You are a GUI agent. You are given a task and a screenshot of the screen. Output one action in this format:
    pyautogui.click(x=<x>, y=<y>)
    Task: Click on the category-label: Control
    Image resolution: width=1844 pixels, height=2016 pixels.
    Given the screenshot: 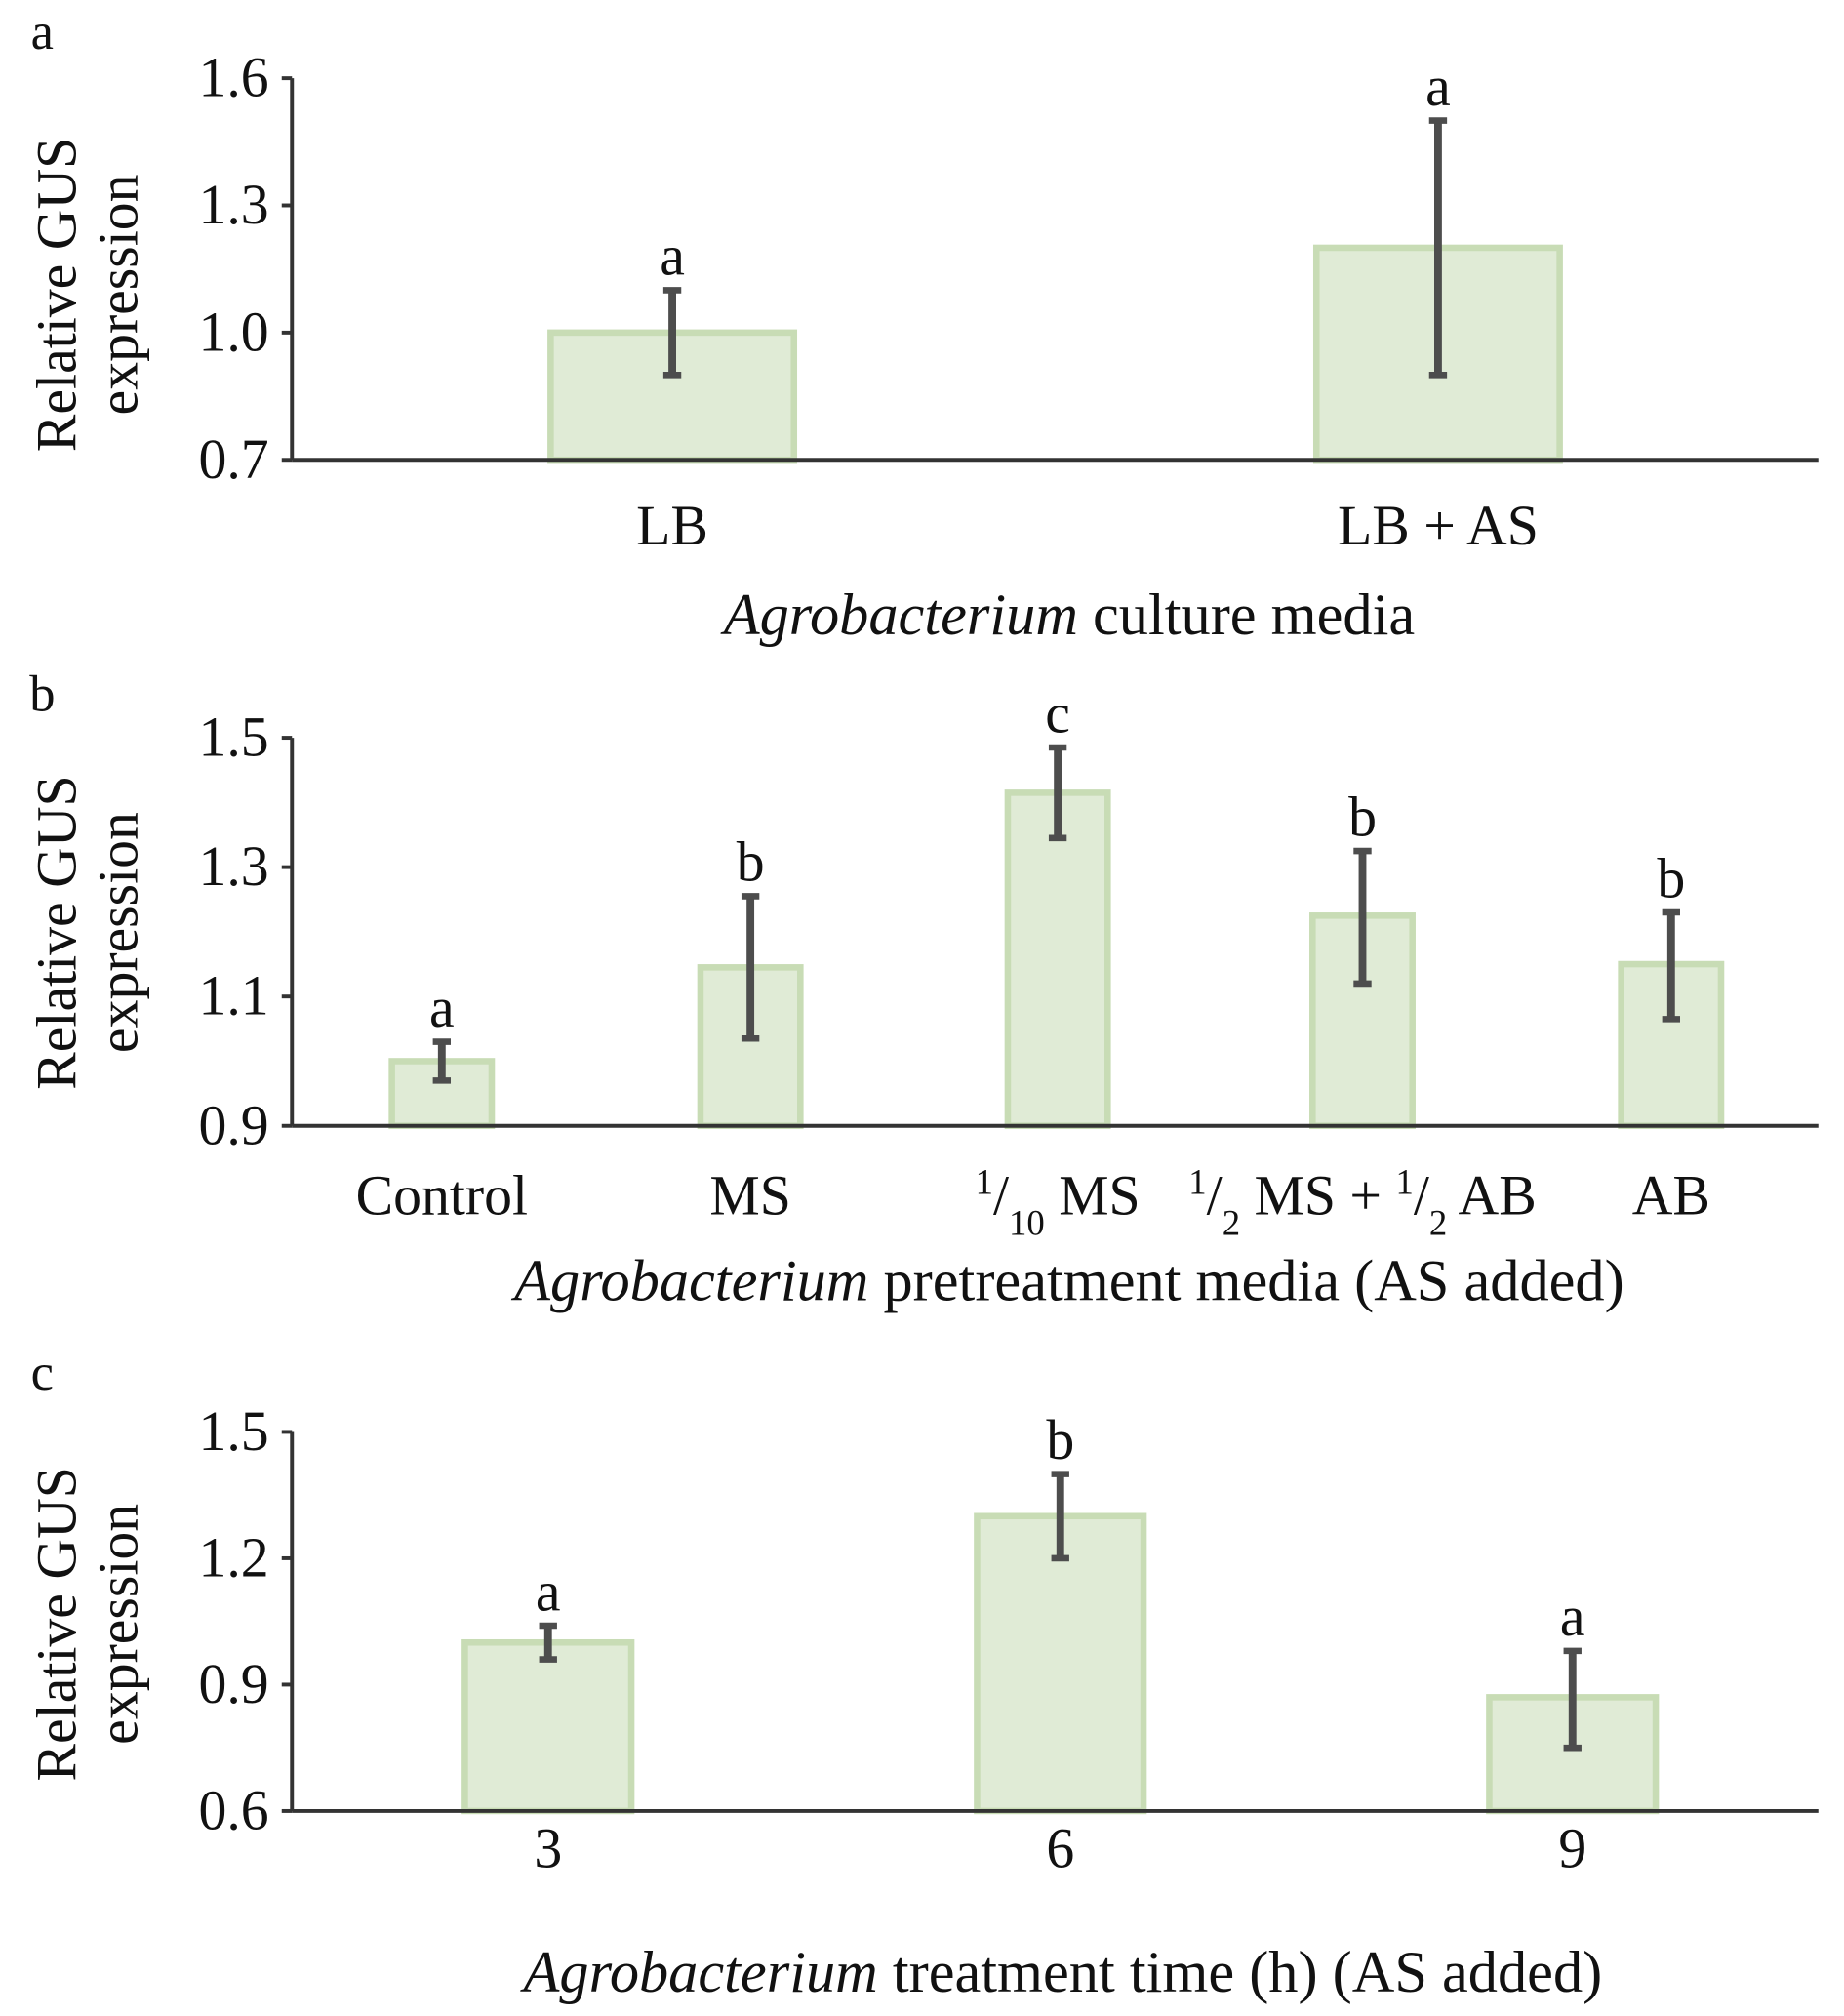 What is the action you would take?
    pyautogui.click(x=442, y=1196)
    